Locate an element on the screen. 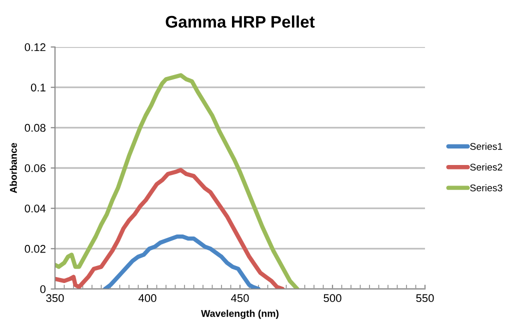 This screenshot has height=336, width=511. legend-label: Series1 is located at coordinates (486, 146).